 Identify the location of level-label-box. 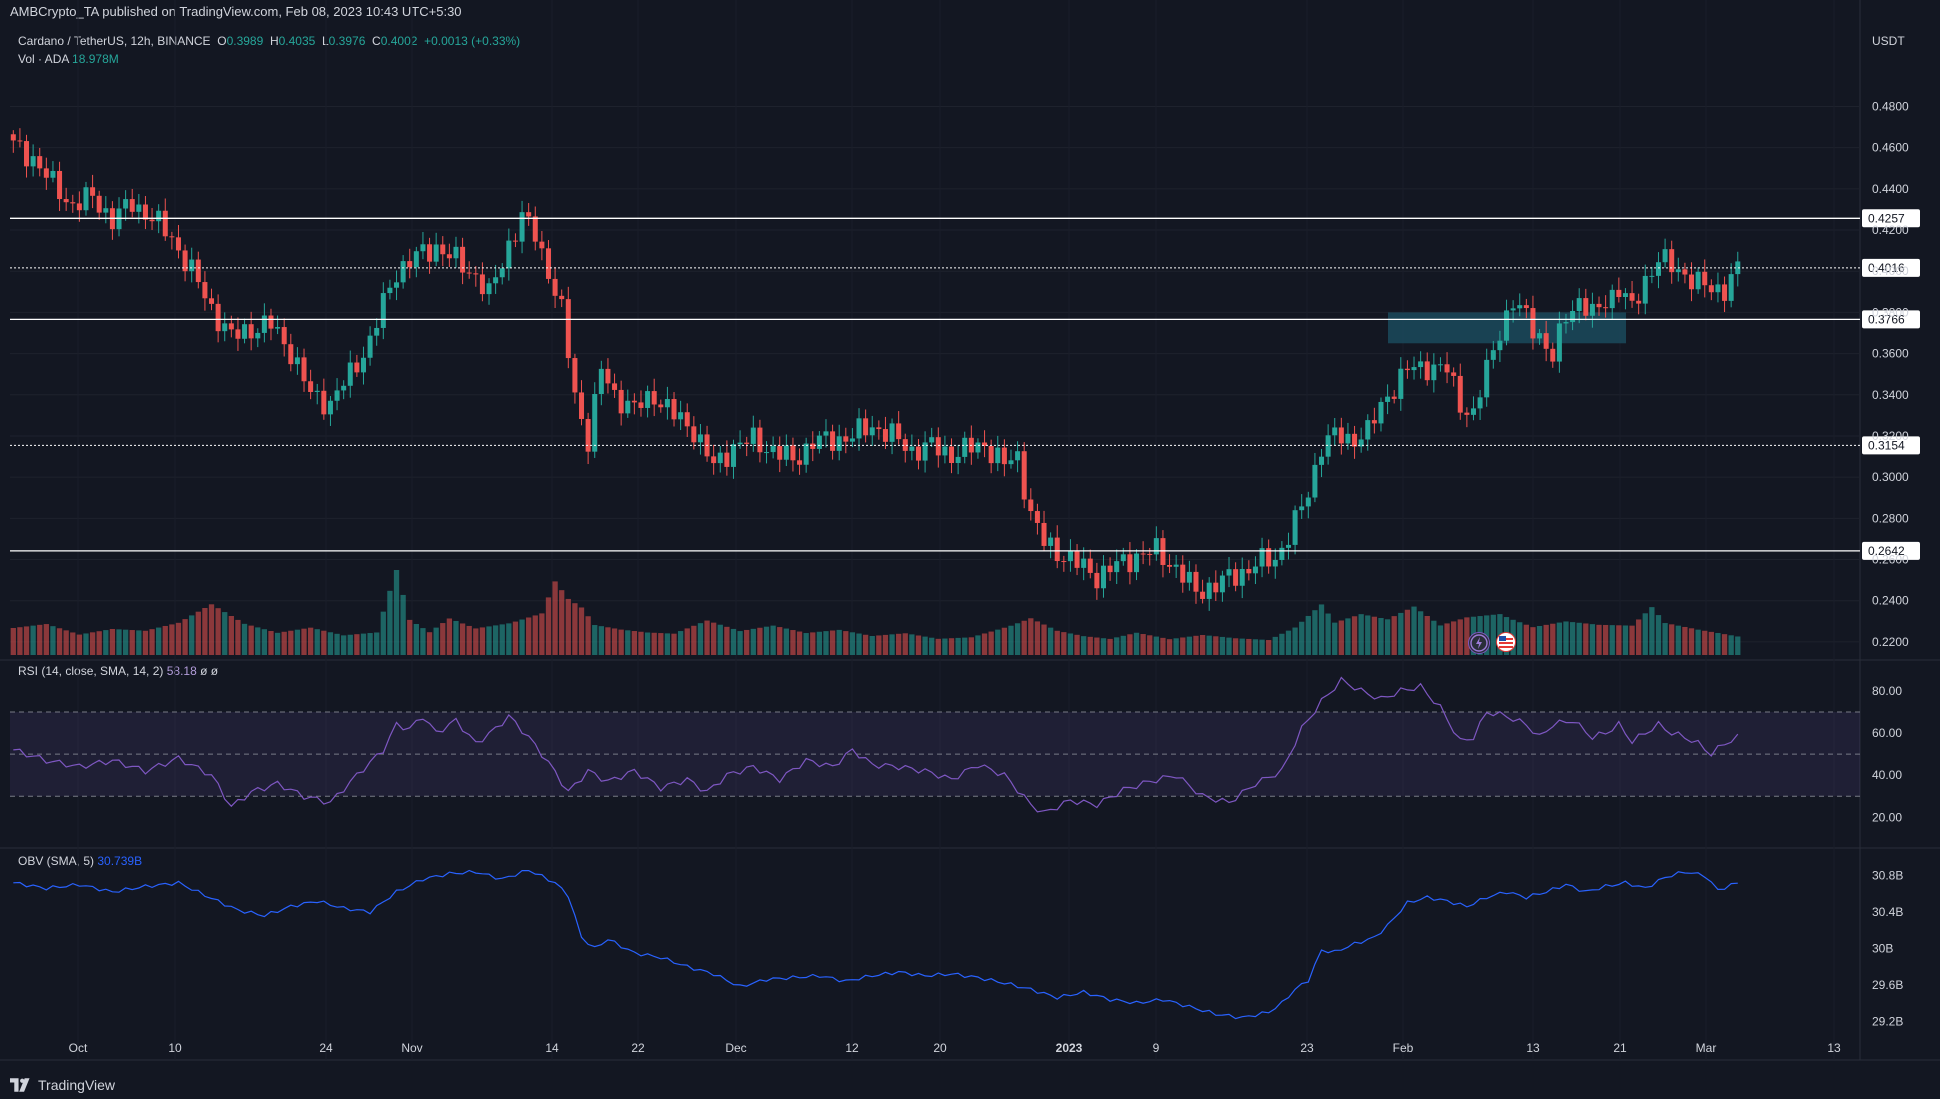
(1891, 319).